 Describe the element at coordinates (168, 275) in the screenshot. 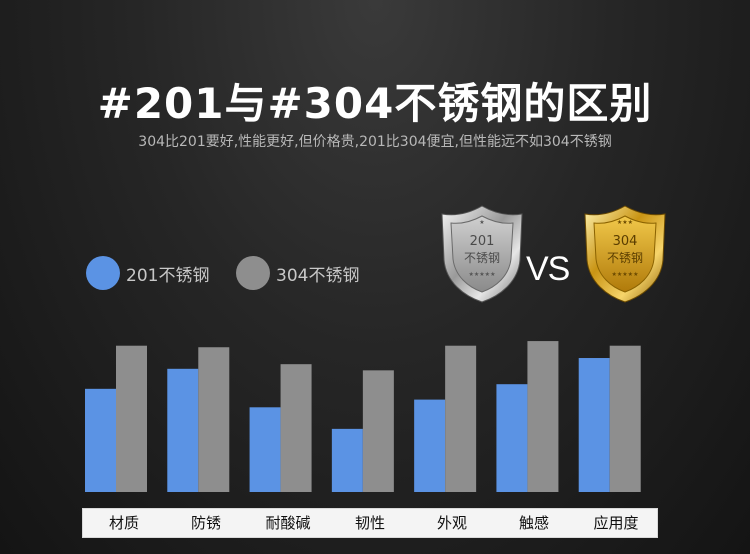

I see `legend-label-201: 201不锈钢` at that location.